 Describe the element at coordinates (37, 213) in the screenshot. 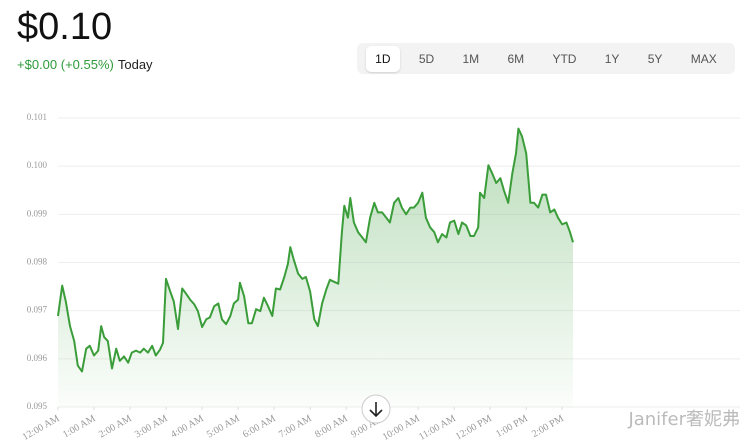

I see `y-tick-label: 0.099` at that location.